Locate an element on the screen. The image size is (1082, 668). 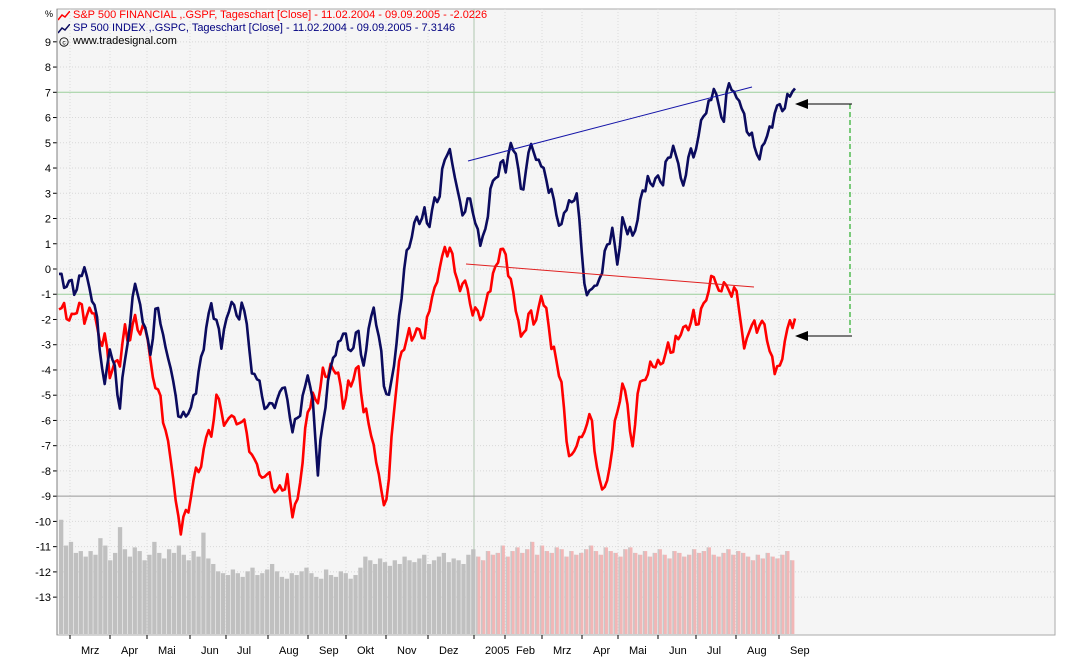
x-tick-label: Aug is located at coordinates (289, 651).